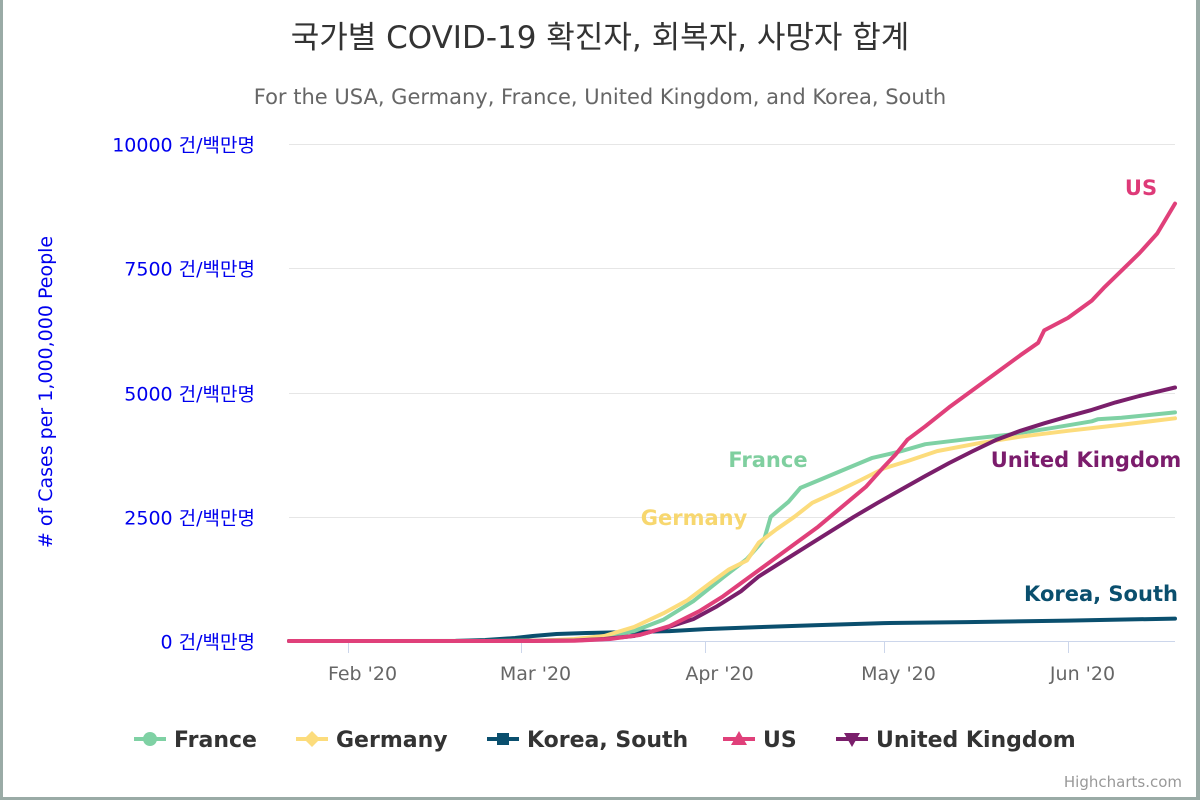  Describe the element at coordinates (780, 740) in the screenshot. I see `legend-label: US` at that location.